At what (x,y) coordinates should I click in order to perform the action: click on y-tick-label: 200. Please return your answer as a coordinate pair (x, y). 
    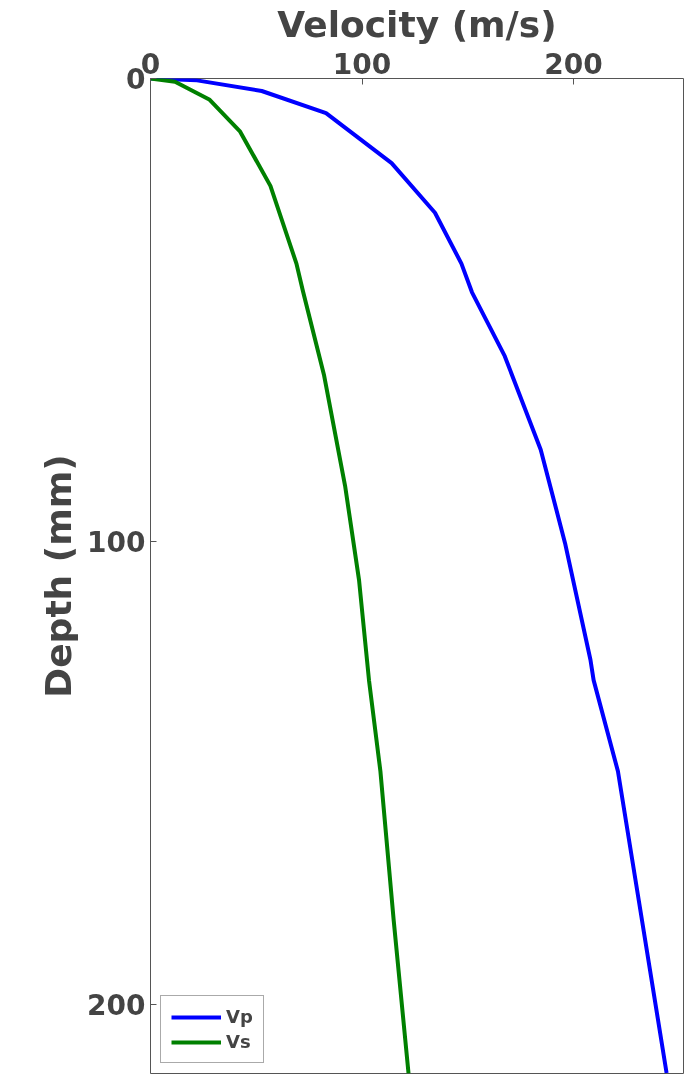
    Looking at the image, I should click on (116, 1005).